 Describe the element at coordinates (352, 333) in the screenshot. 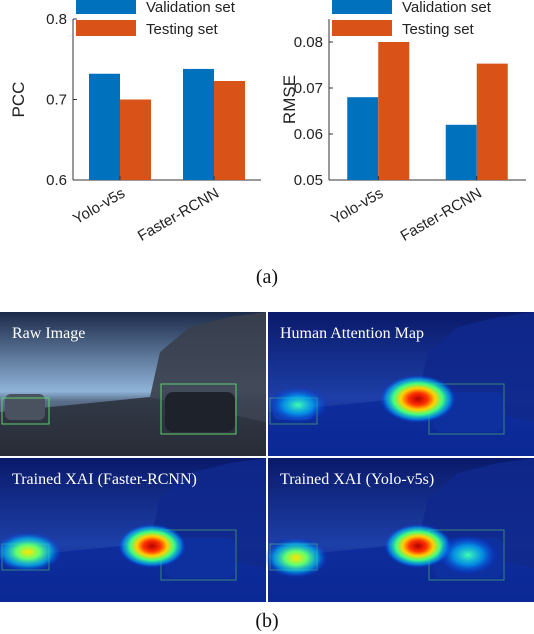

I see `panel-title: Human Attention Map` at that location.